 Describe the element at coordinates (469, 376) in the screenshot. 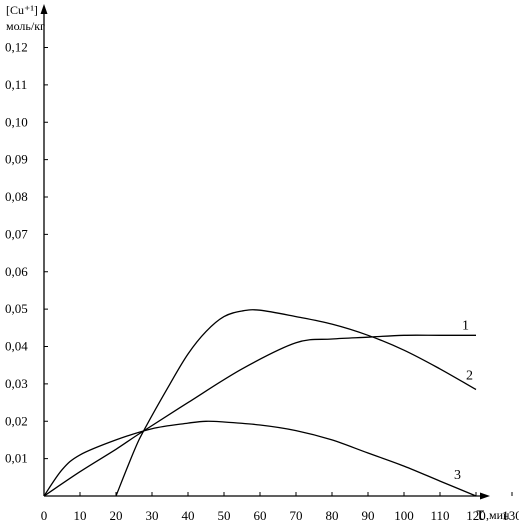

I see `series-label-2: 2` at that location.